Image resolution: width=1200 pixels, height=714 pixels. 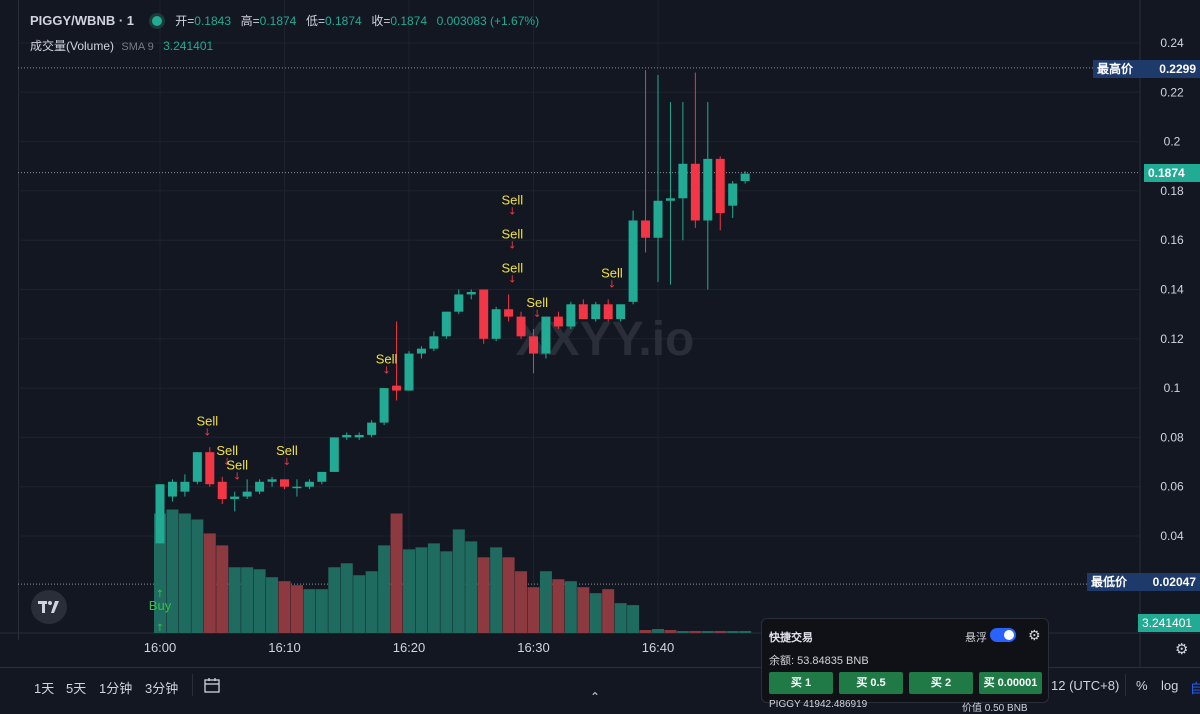 I want to click on status-dot-icon, so click(x=156, y=21).